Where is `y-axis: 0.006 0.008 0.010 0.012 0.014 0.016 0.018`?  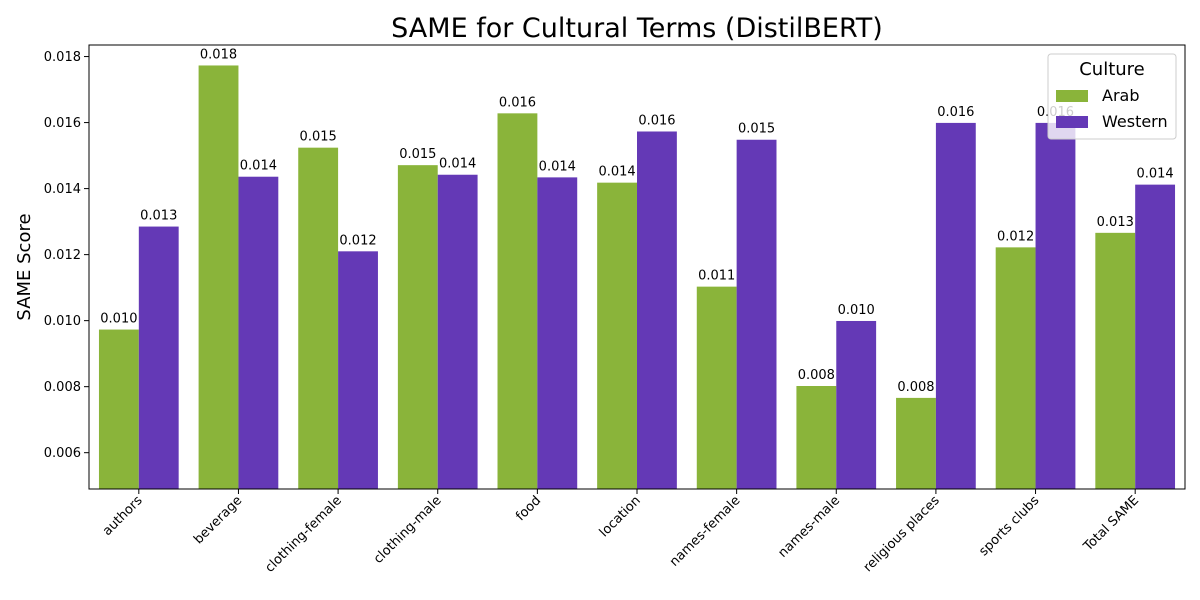 y-axis: 0.006 0.008 0.010 0.012 0.014 0.016 0.018 is located at coordinates (66, 255).